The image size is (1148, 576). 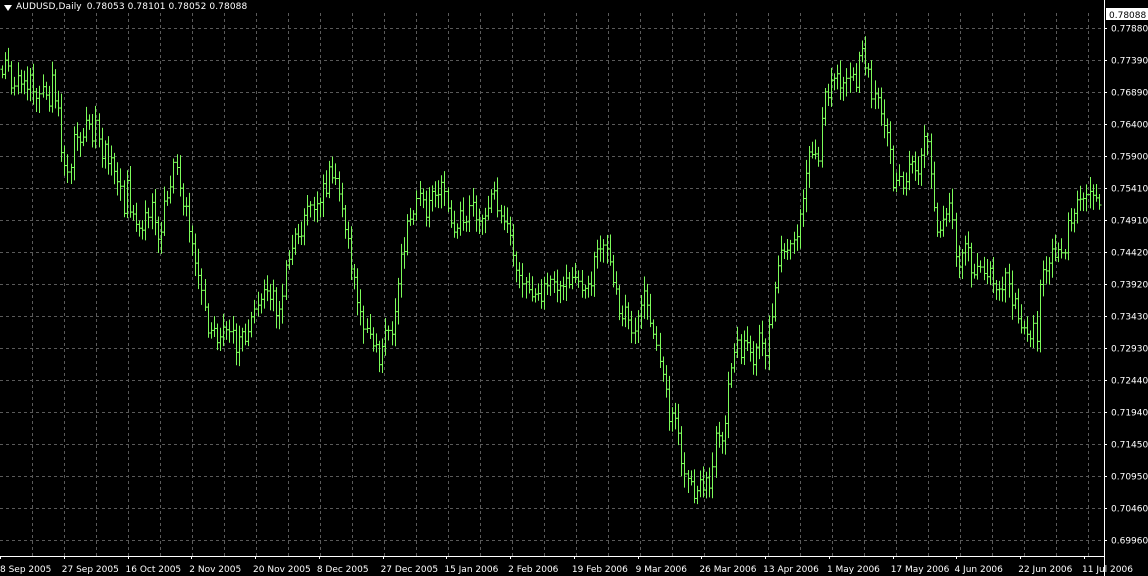 I want to click on x-tick-label: 27 Dec 2005, so click(x=410, y=570).